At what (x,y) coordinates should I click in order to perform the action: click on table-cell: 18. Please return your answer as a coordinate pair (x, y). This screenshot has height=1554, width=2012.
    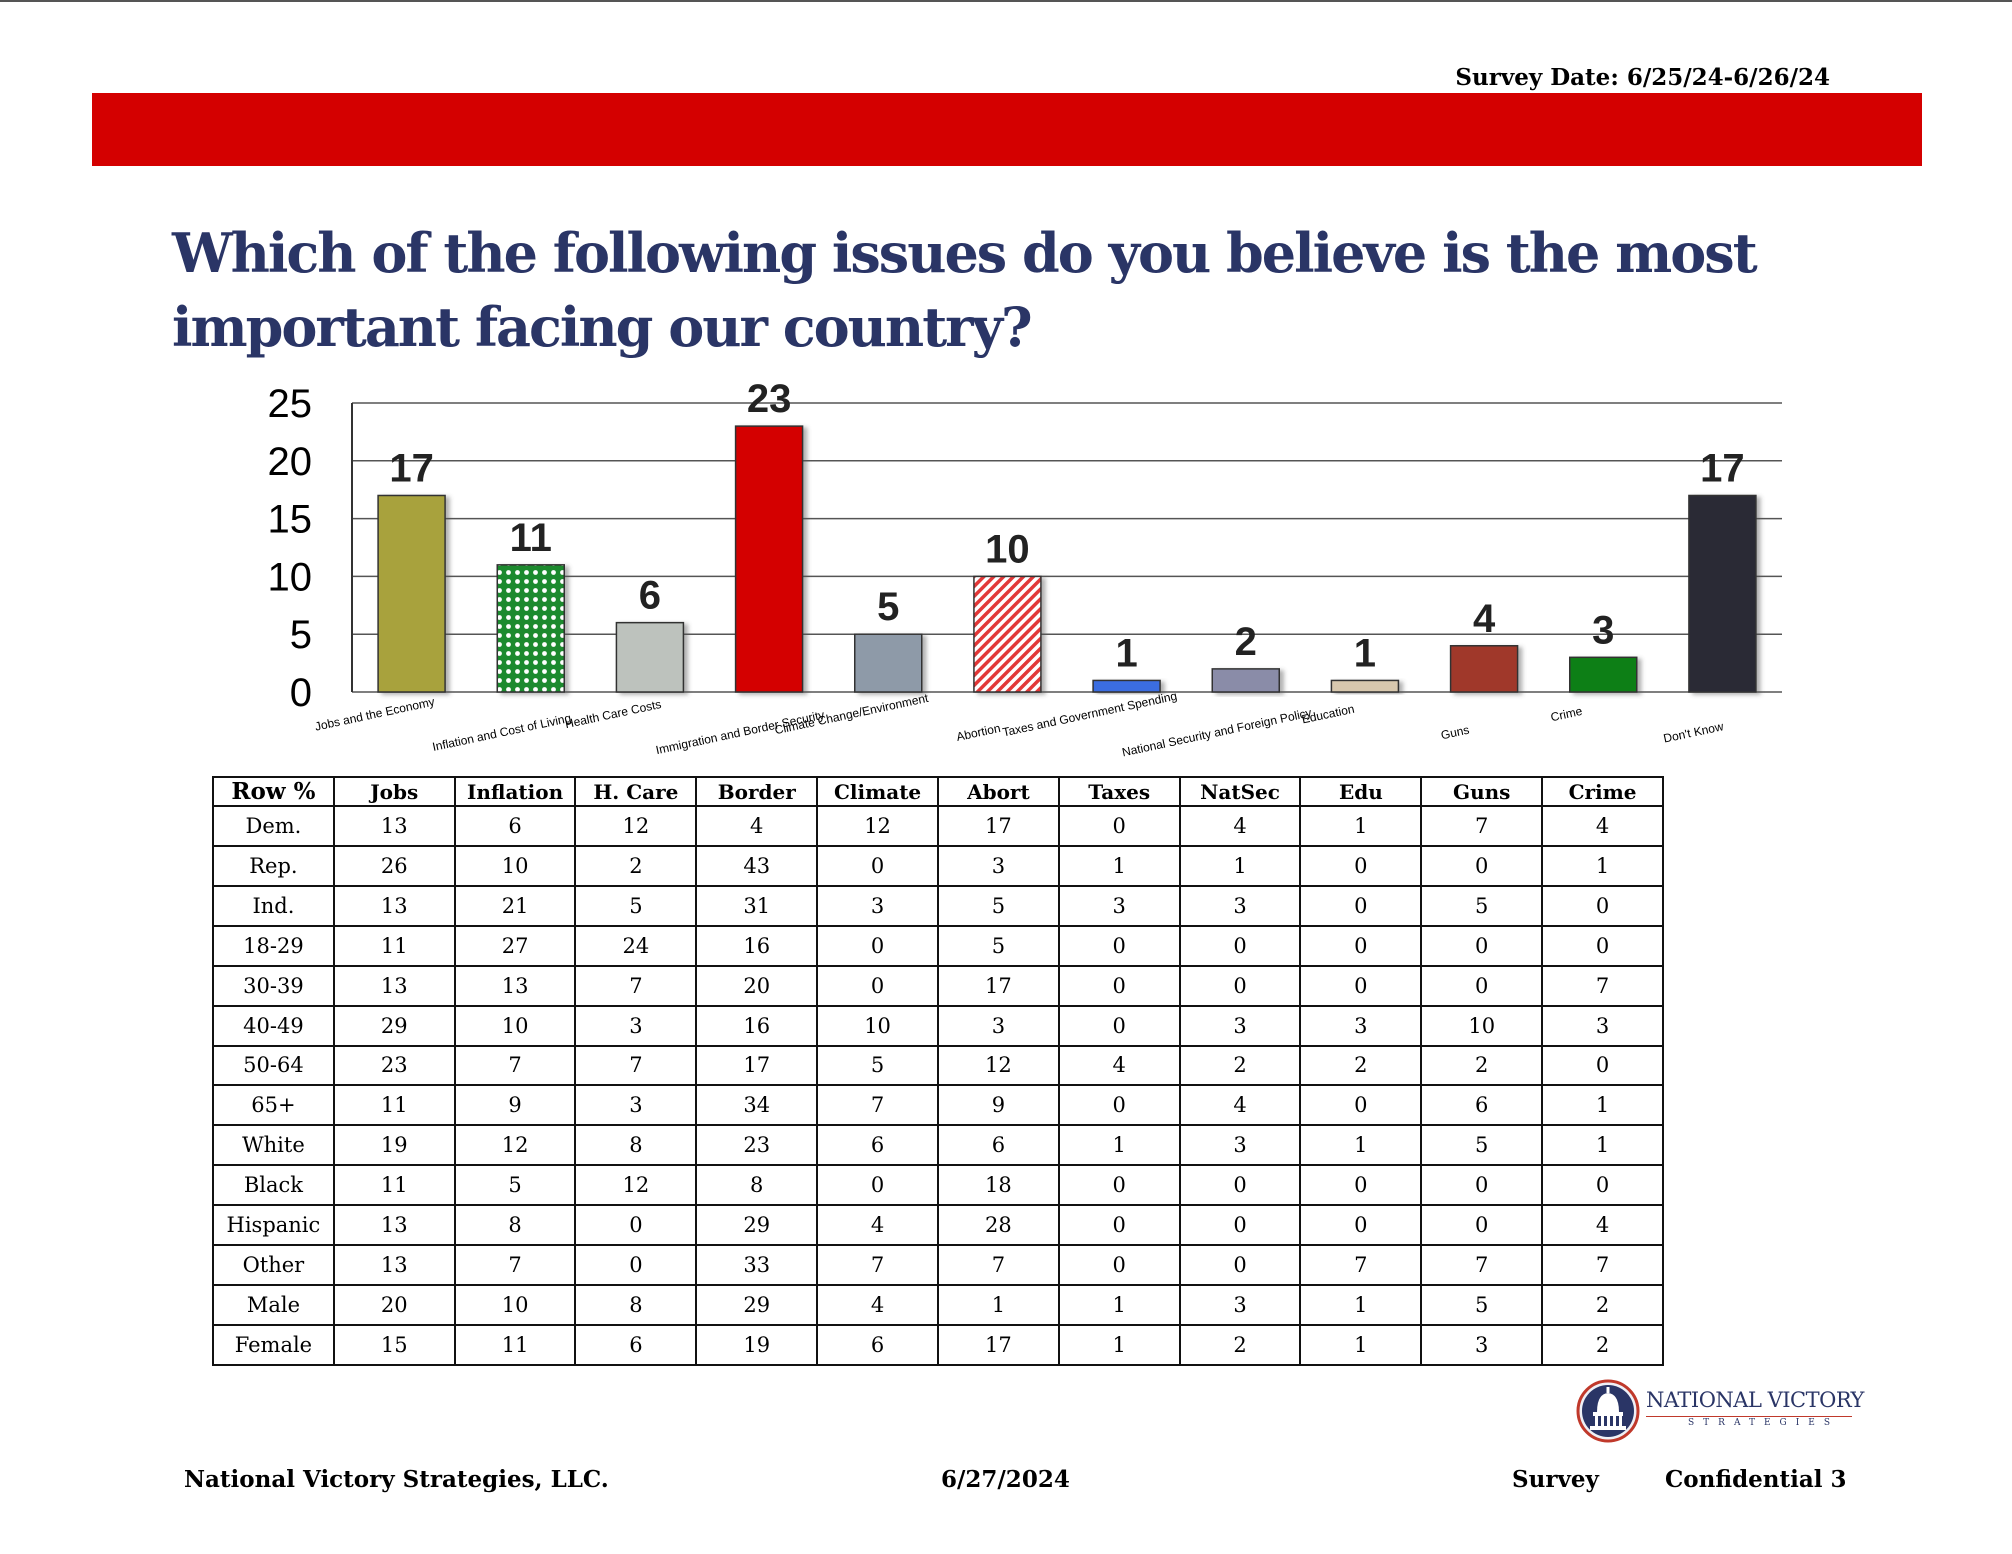
    Looking at the image, I should click on (998, 1185).